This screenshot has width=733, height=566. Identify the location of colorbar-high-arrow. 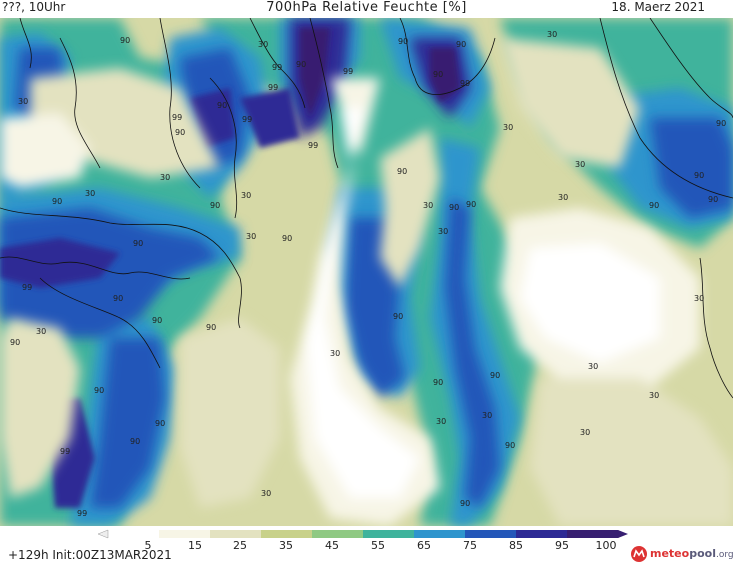
(623, 534).